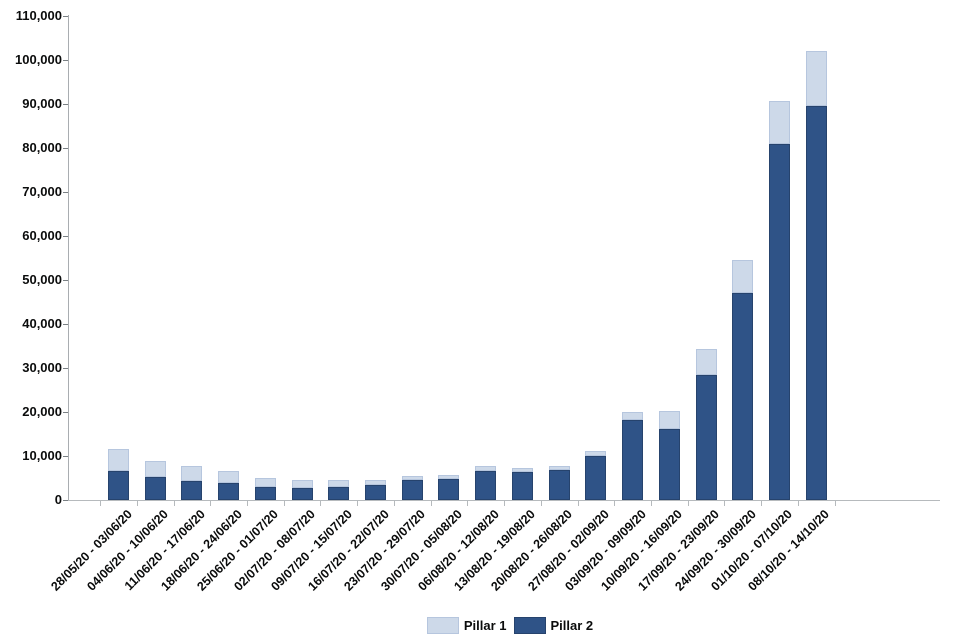  I want to click on y-tick-label: 10,000, so click(42, 455).